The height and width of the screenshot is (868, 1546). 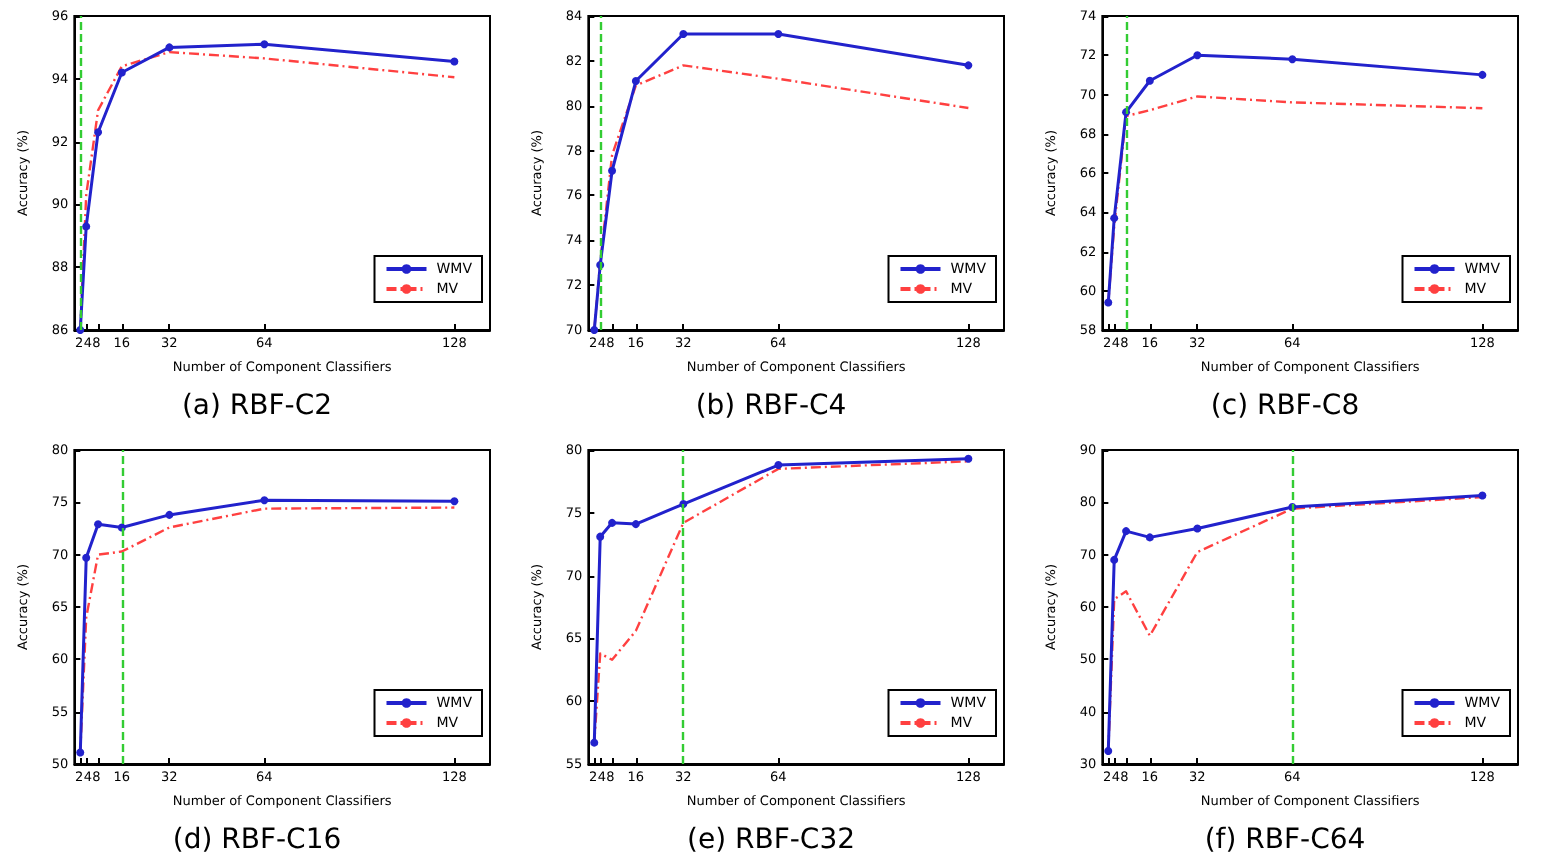 I want to click on text: (e) RBF-C32, so click(x=771, y=840).